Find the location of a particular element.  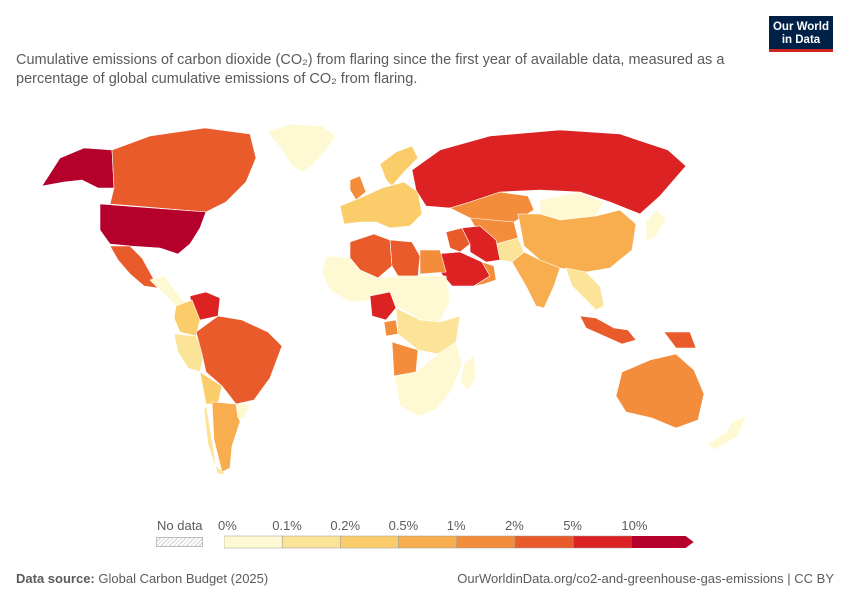

legend-color-bar is located at coordinates (459, 542).